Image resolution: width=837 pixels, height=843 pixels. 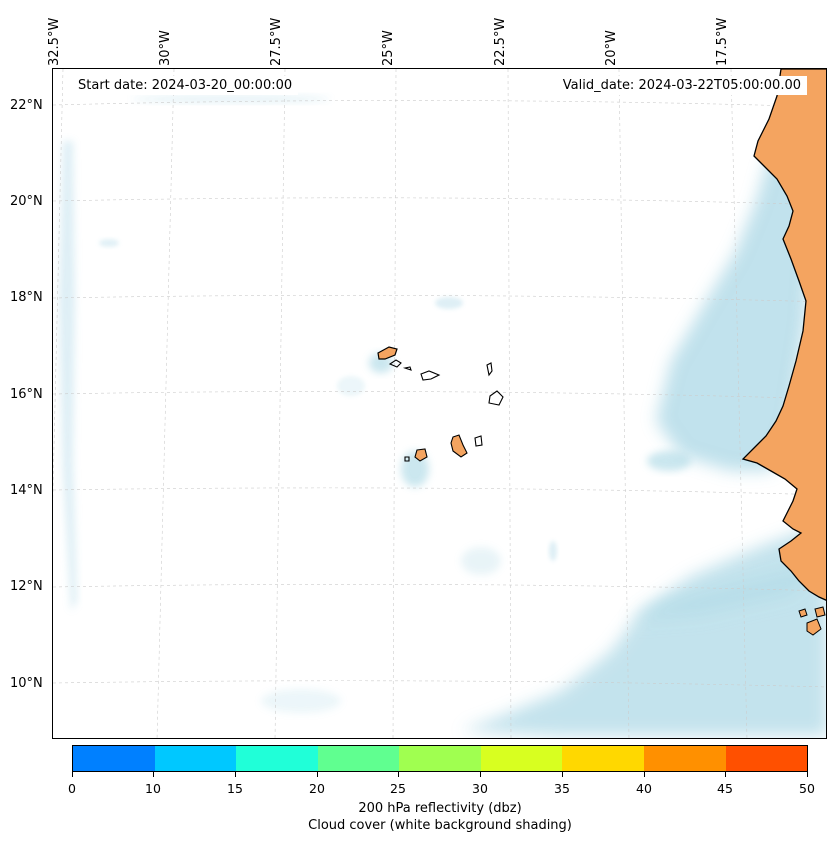 What do you see at coordinates (26, 201) in the screenshot?
I see `lat-label-20n: 20°N` at bounding box center [26, 201].